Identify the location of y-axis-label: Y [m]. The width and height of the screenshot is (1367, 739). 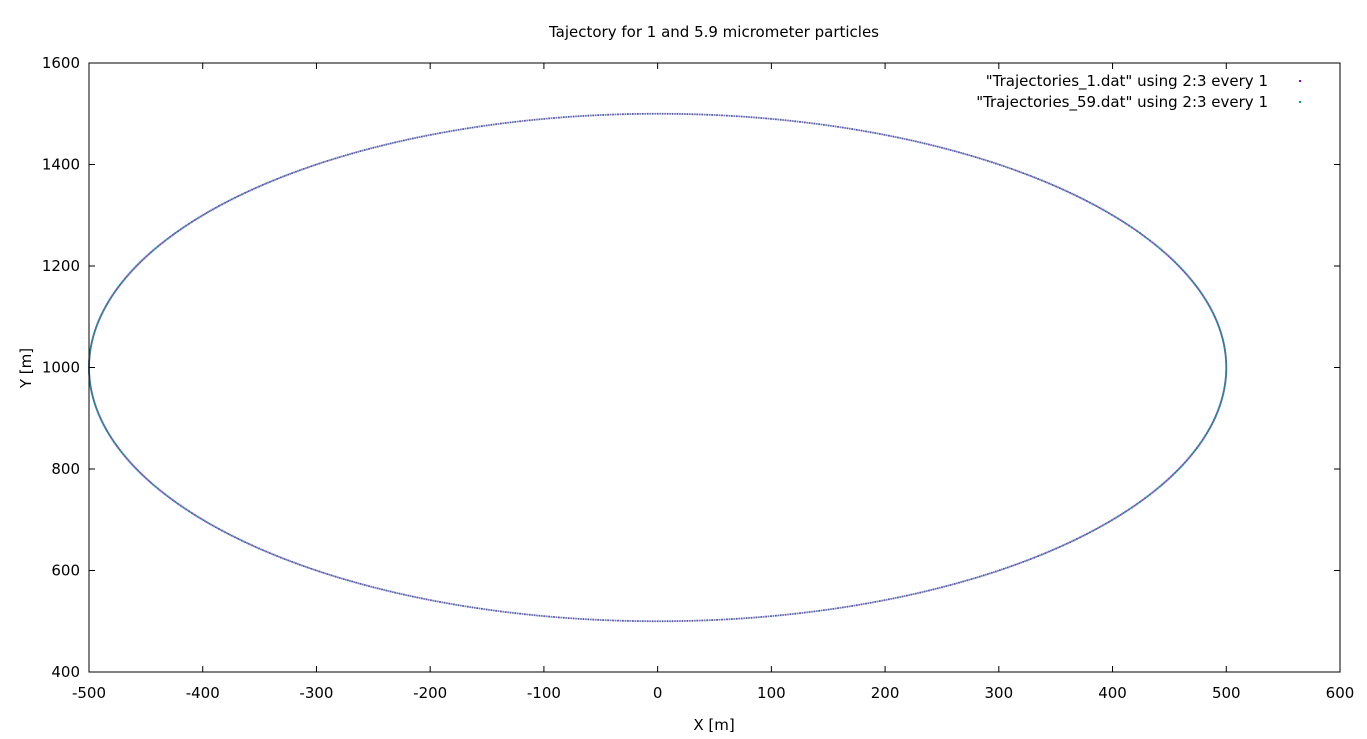
(26, 368).